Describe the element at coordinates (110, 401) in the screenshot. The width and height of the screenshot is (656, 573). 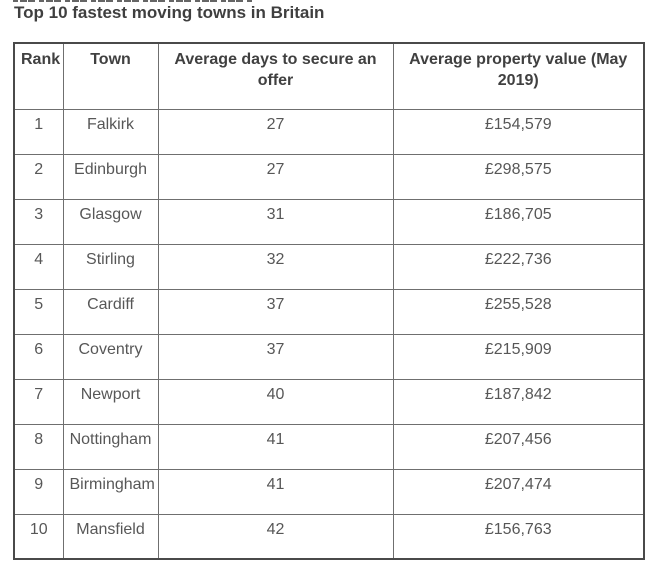
I see `cell-town: Newport` at that location.